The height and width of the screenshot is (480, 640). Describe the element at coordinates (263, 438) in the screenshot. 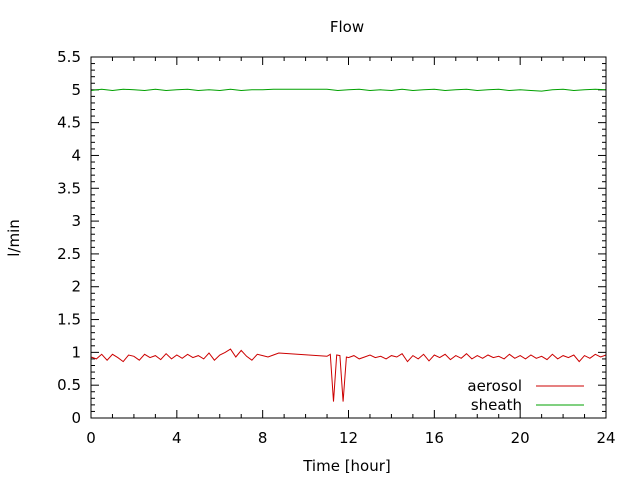

I see `x-tick-label: 8` at that location.